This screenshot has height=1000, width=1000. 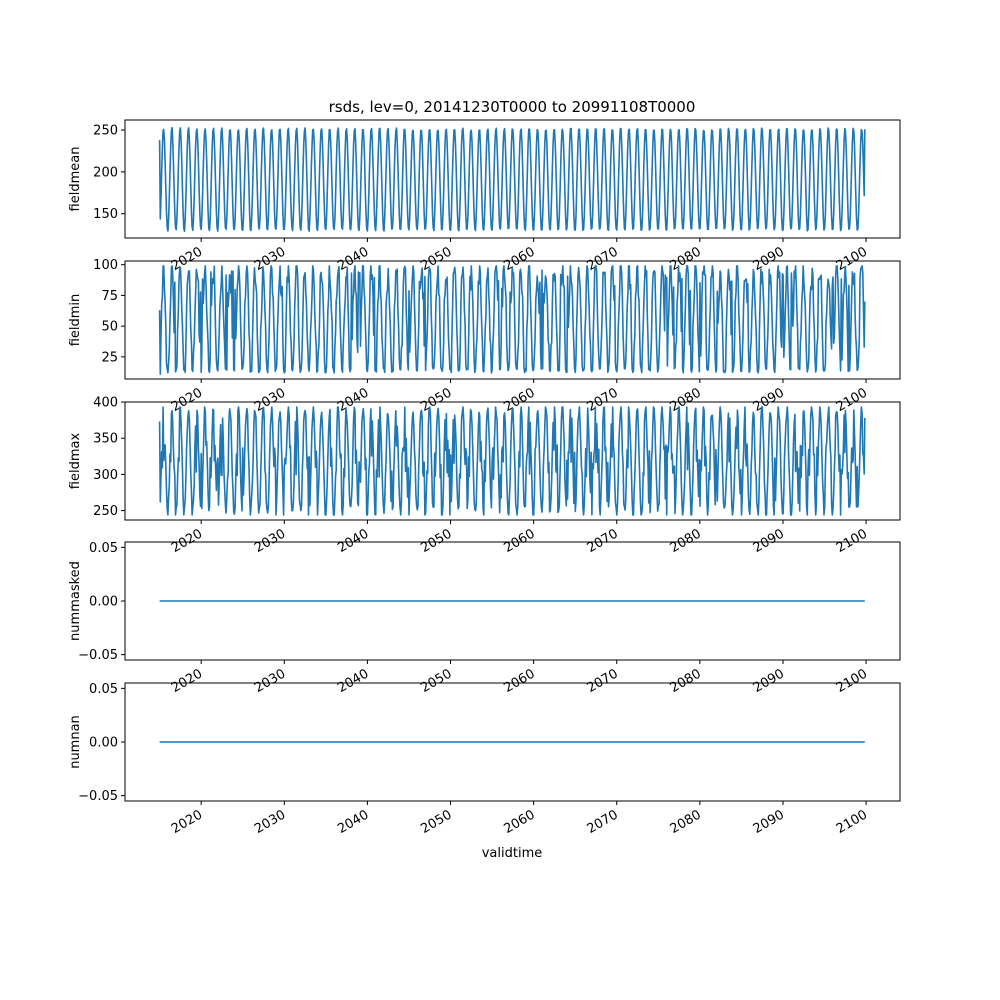 What do you see at coordinates (105, 131) in the screenshot?
I see `fieldmean-y-tick-label: 250` at bounding box center [105, 131].